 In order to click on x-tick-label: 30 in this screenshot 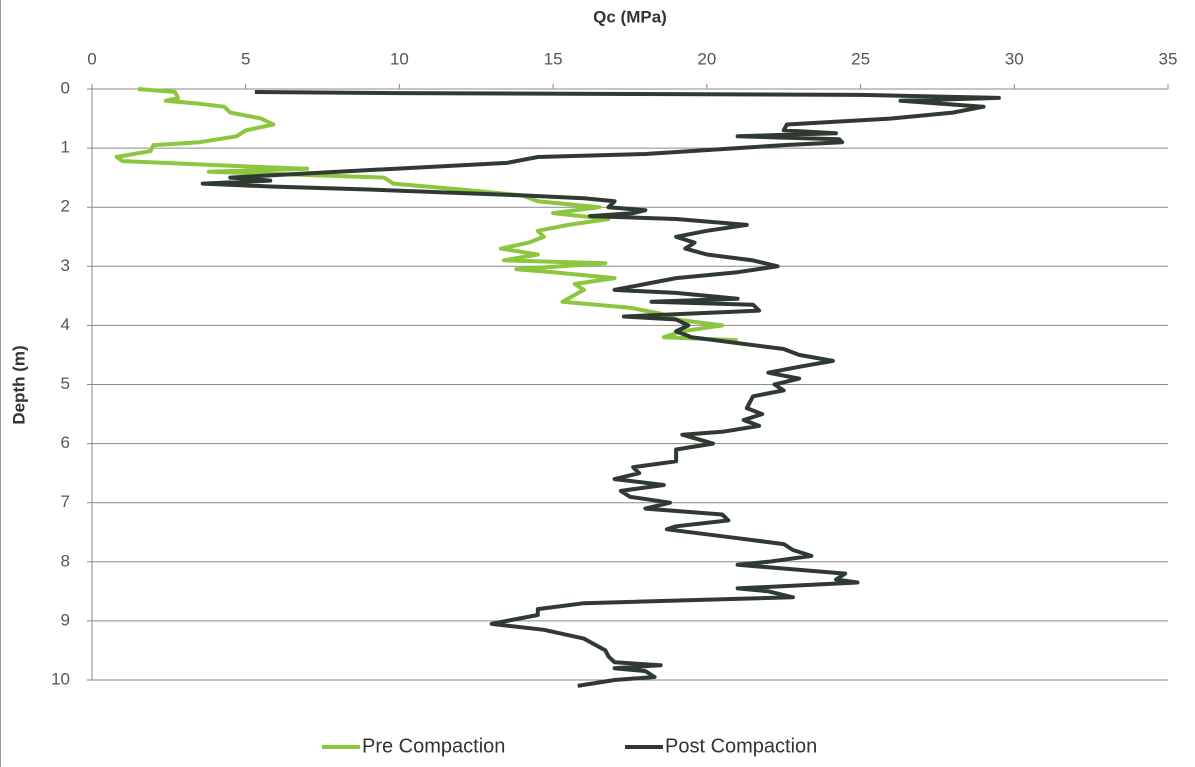, I will do `click(1014, 58)`.